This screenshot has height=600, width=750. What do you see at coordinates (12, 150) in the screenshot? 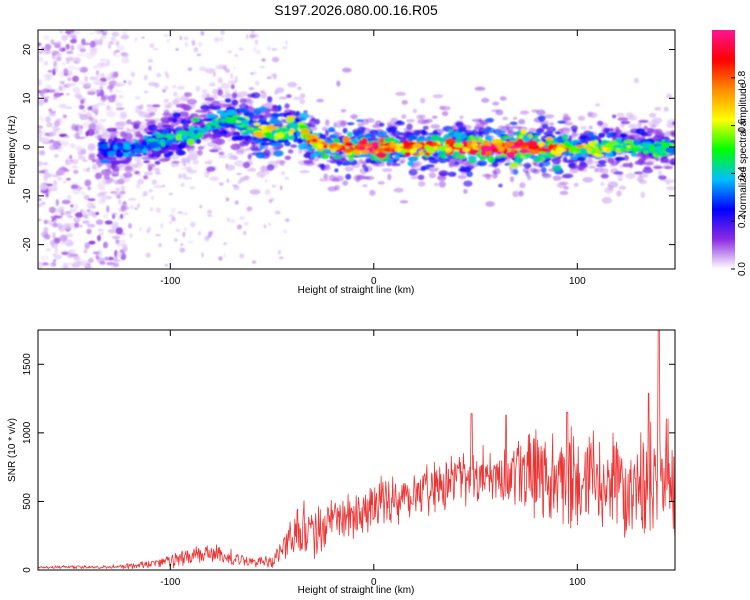
I see `spectrogram-y-label: Frequency (Hz)` at bounding box center [12, 150].